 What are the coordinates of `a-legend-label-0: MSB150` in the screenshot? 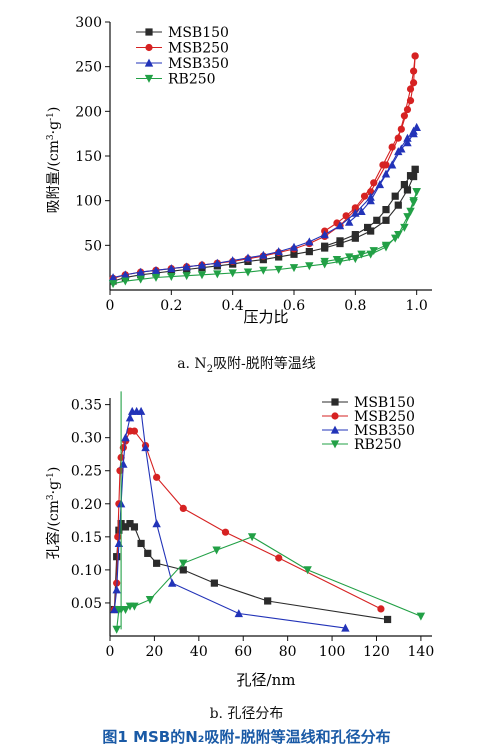 It's located at (198, 33).